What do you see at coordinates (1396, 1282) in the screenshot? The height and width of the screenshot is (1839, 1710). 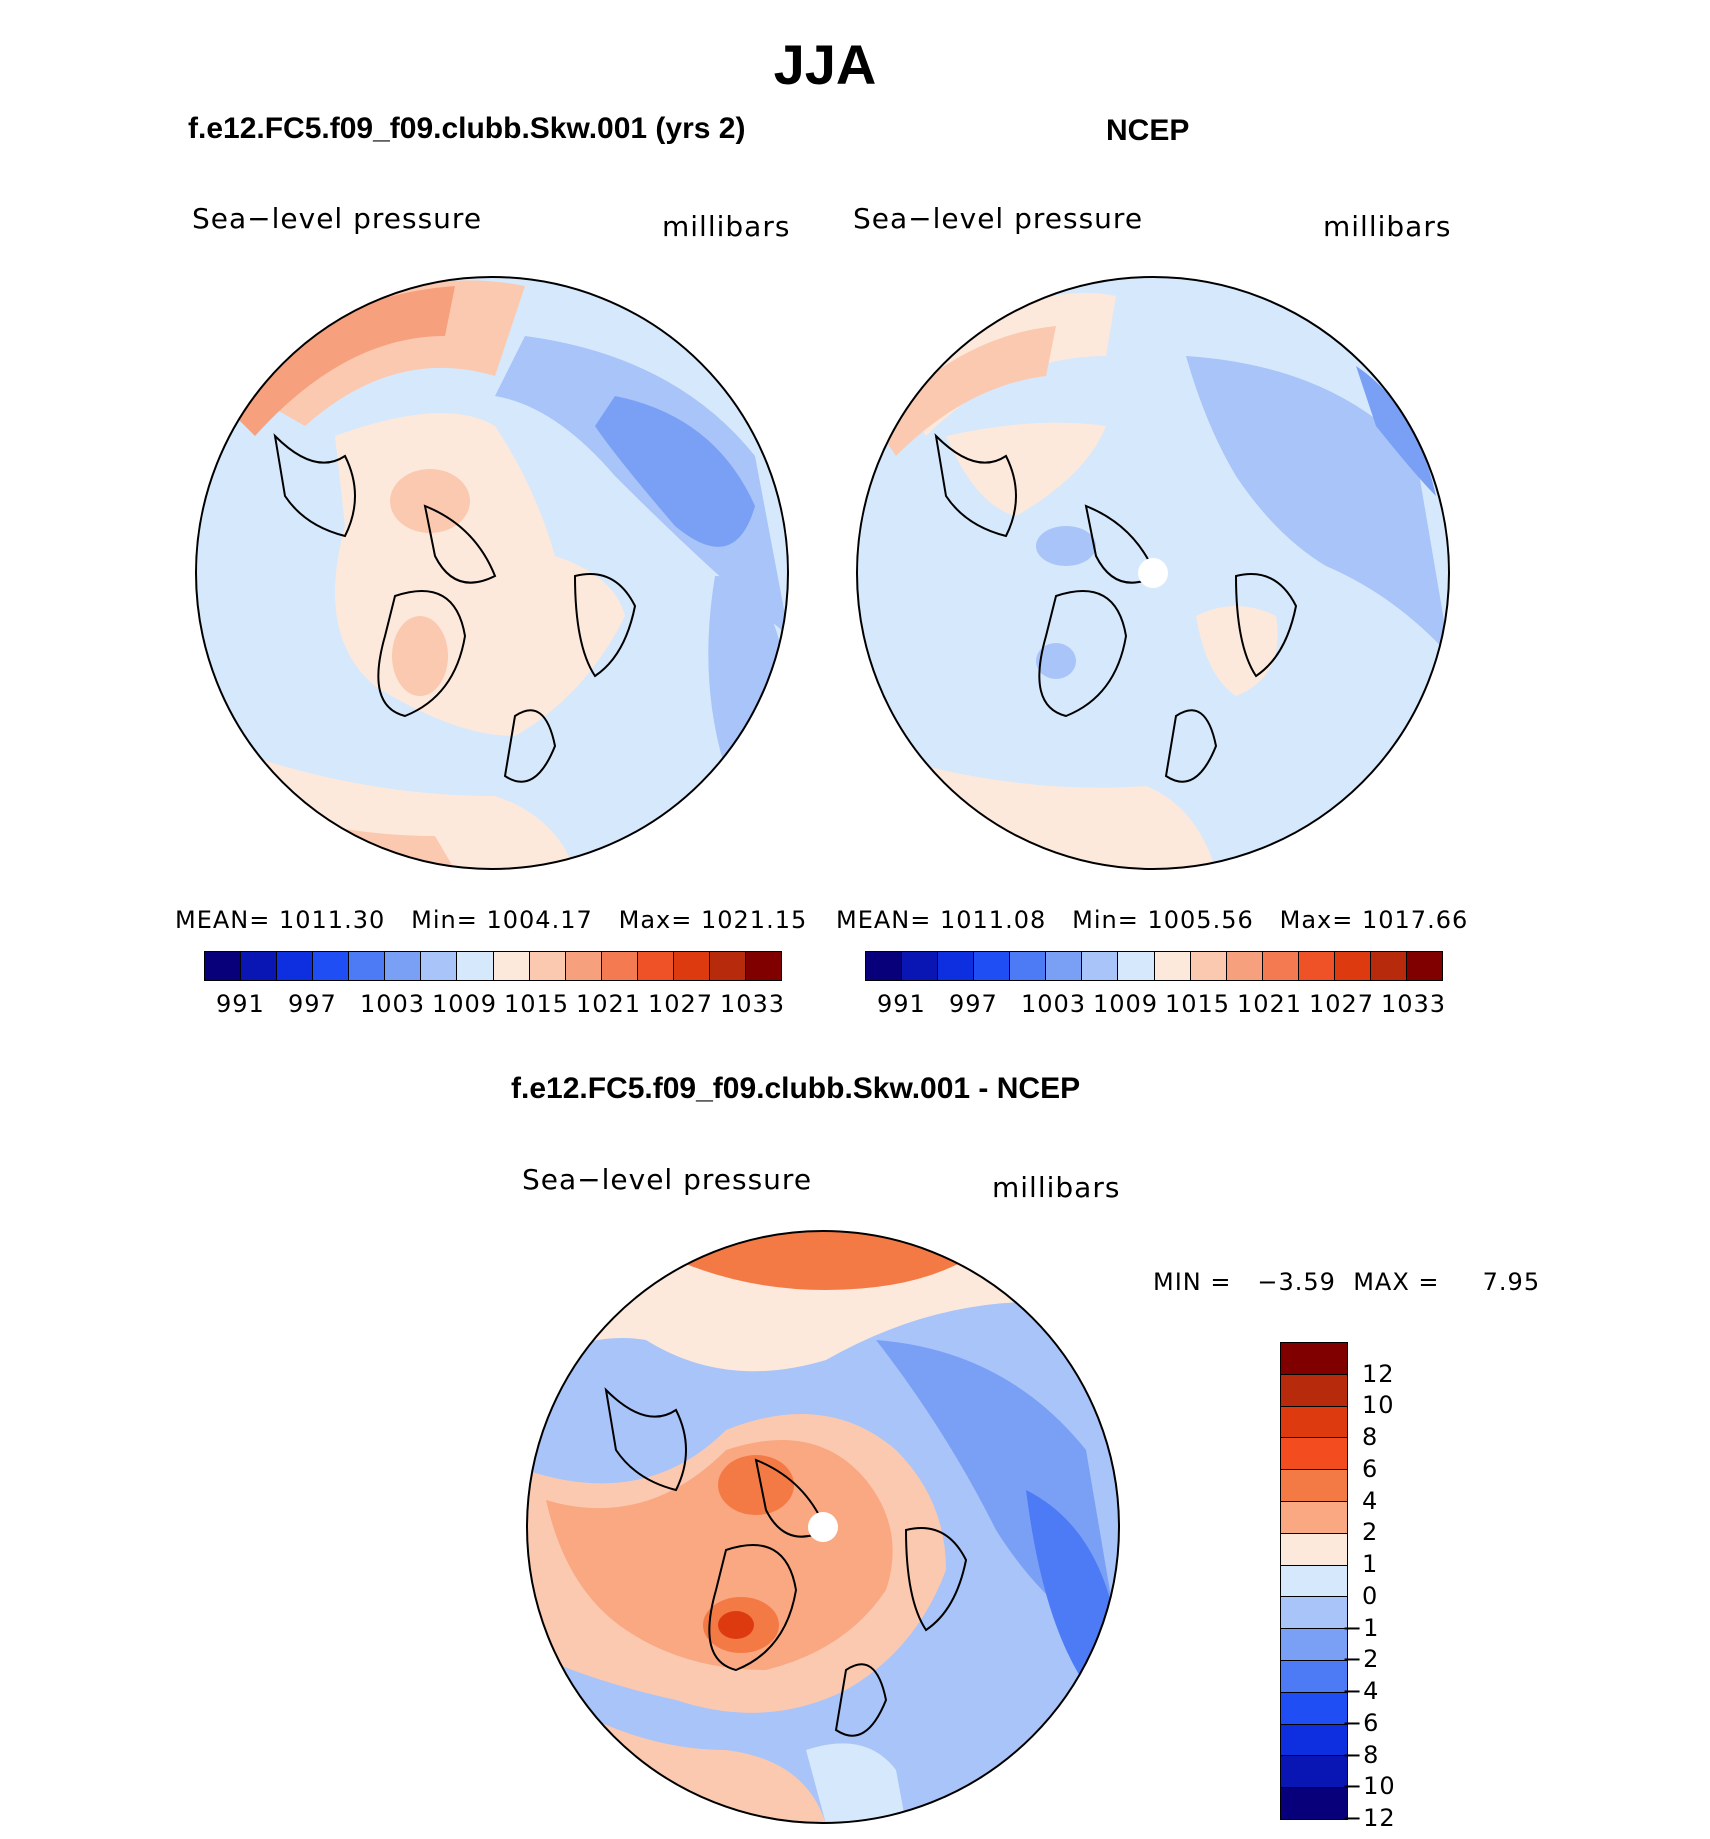 I see `diff-max-label: MAX =` at bounding box center [1396, 1282].